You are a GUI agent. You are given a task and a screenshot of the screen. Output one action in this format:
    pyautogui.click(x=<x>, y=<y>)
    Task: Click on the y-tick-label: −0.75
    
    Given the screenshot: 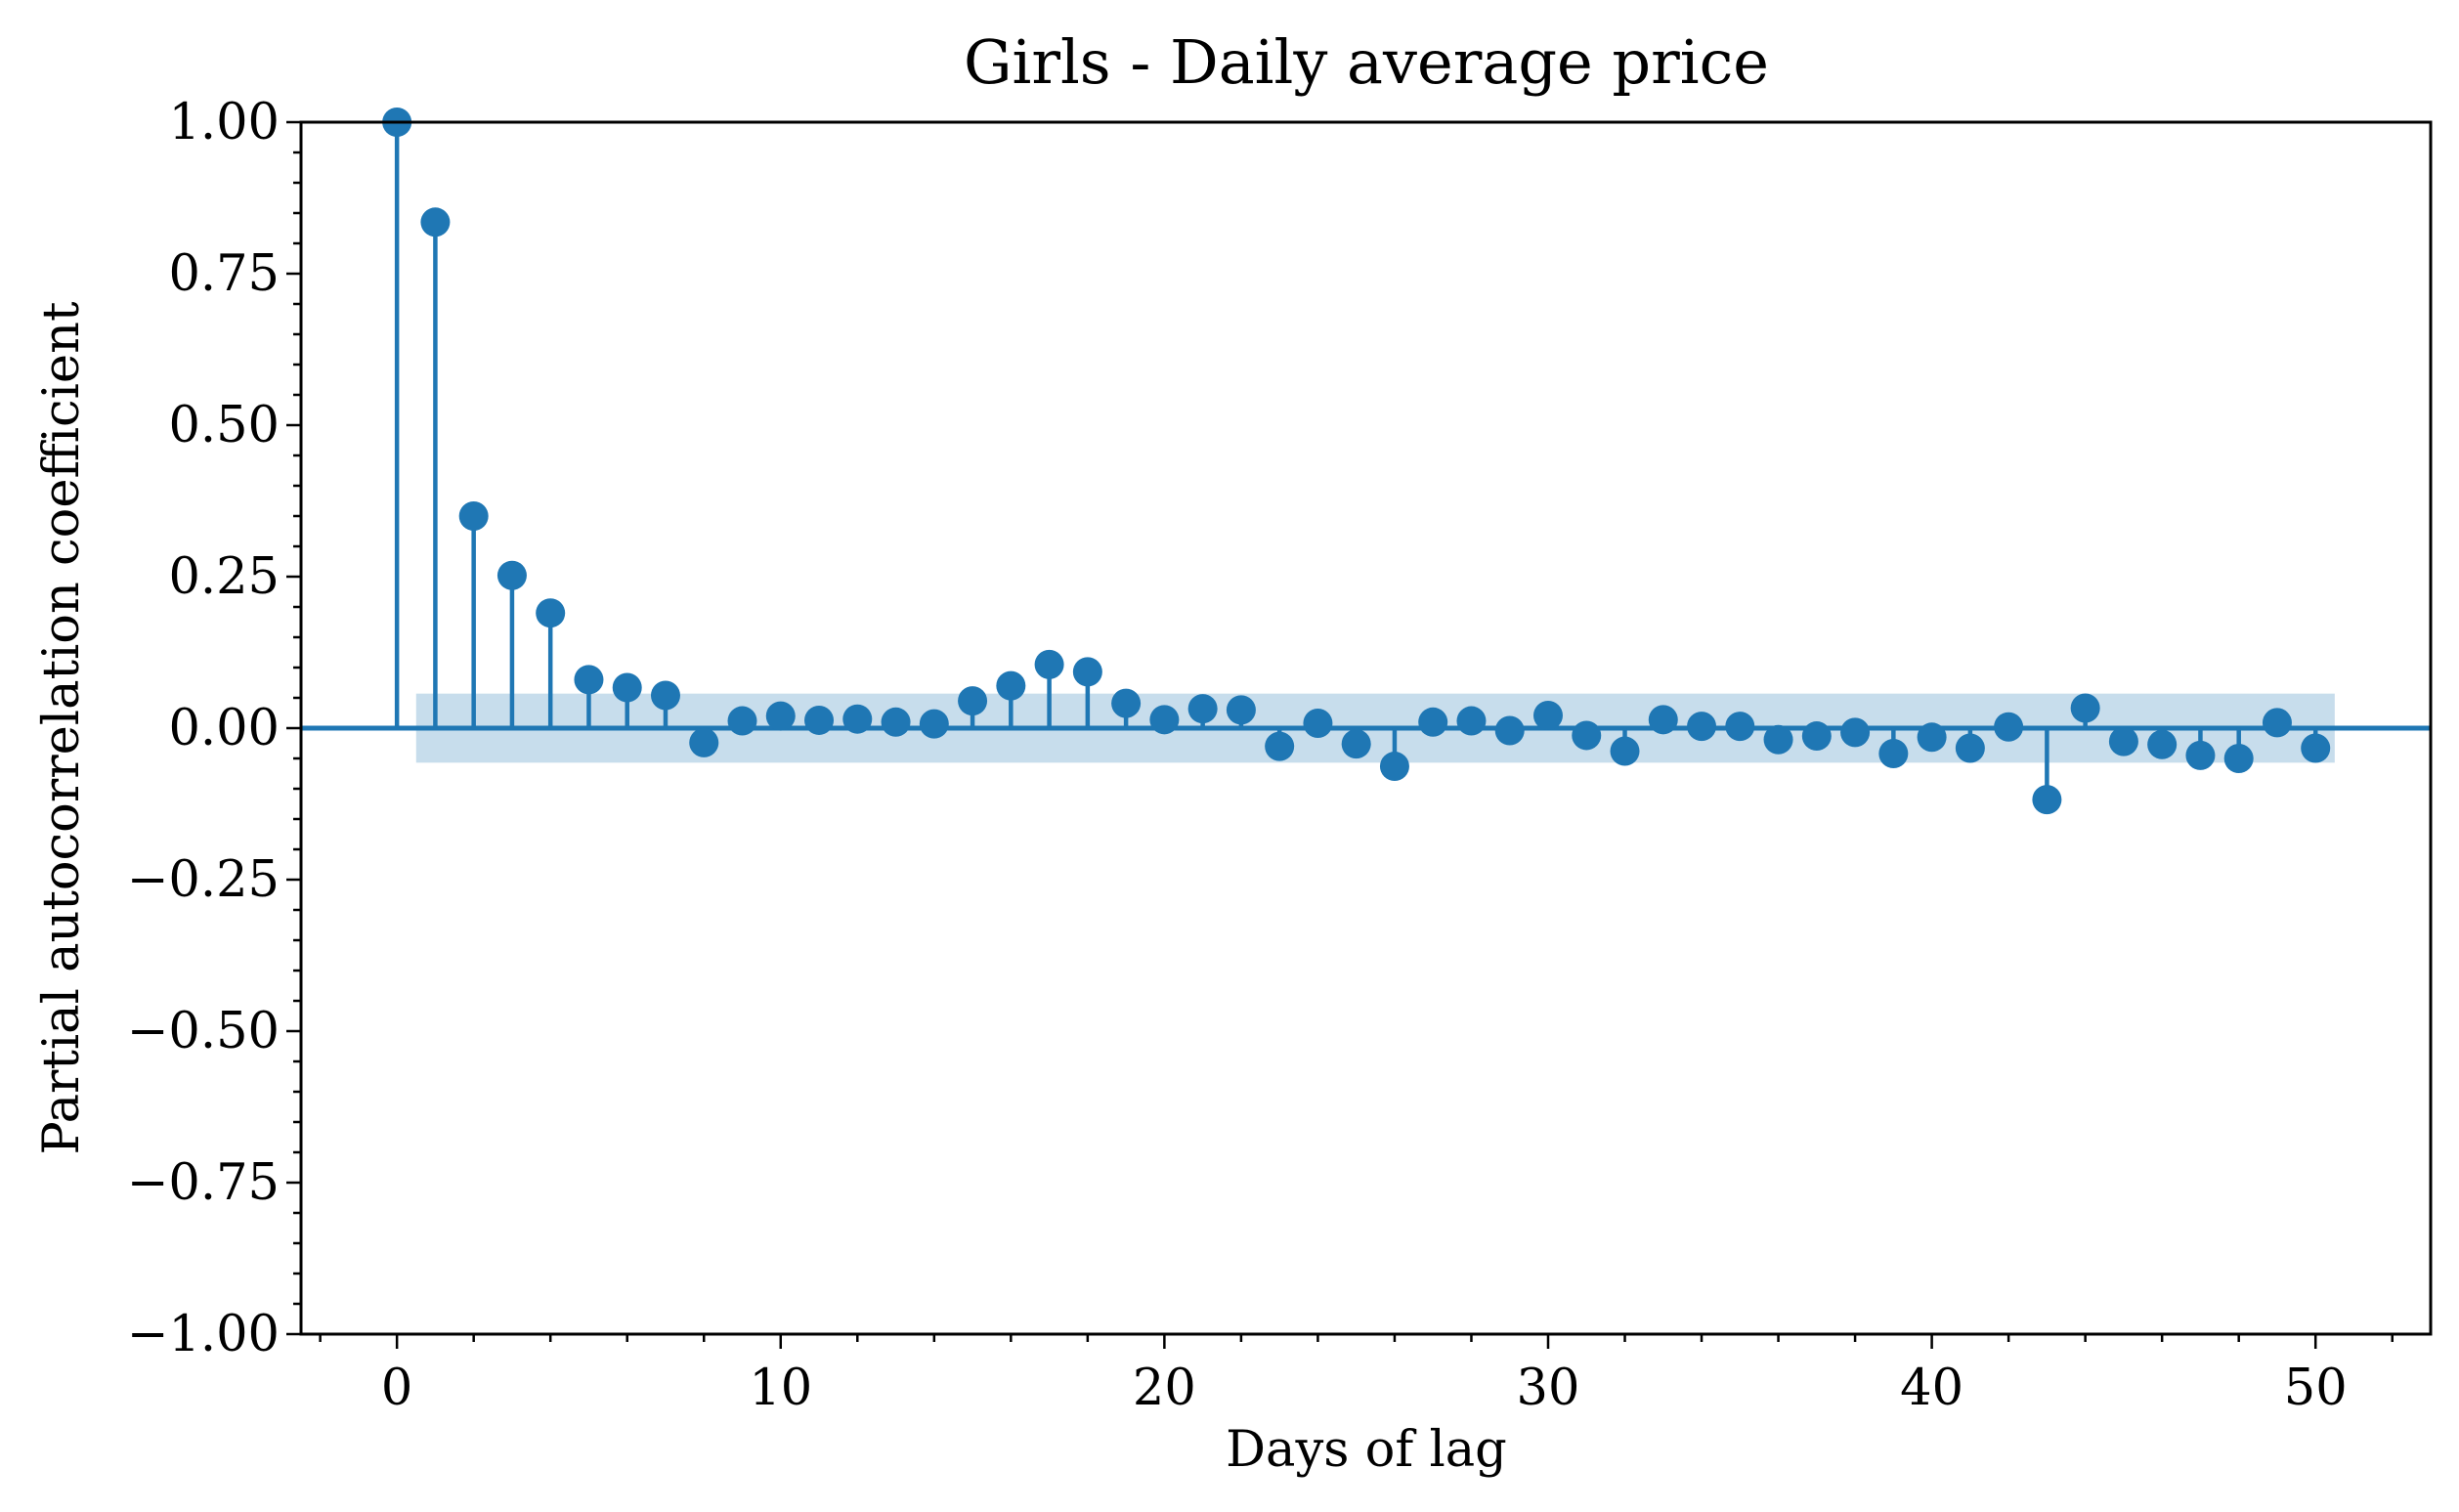 What is the action you would take?
    pyautogui.click(x=203, y=1183)
    